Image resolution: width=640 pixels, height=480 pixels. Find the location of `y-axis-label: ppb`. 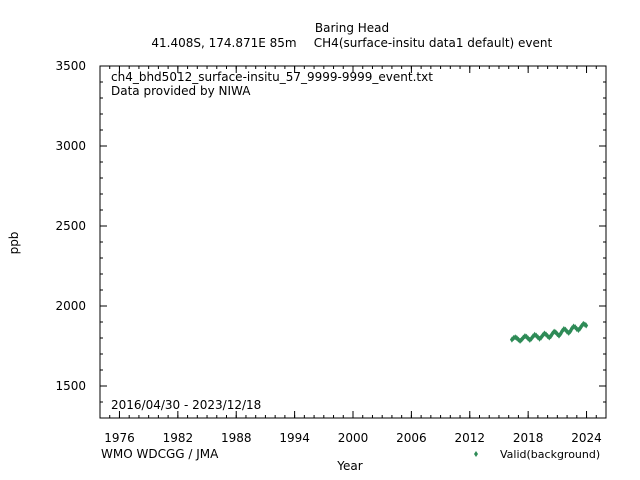

y-axis-label: ppb is located at coordinates (14, 243).